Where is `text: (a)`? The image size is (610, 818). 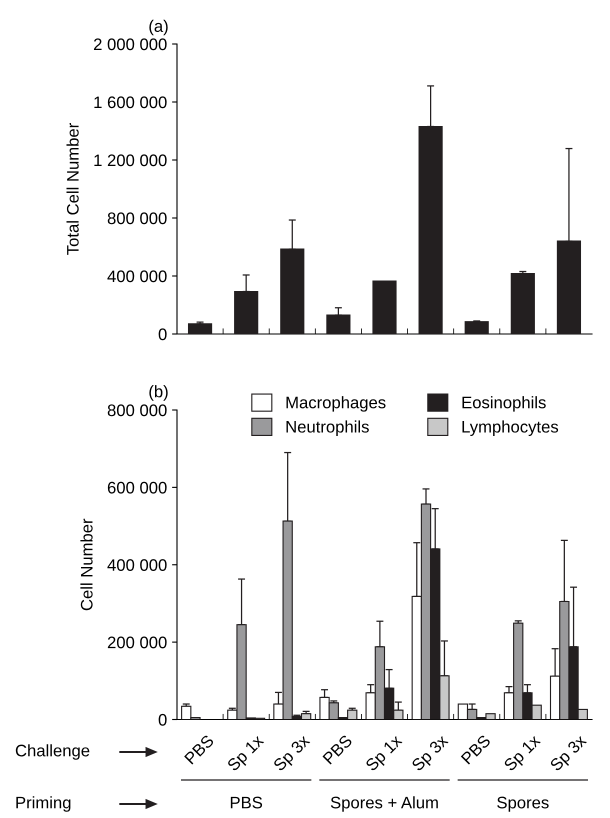
text: (a) is located at coordinates (158, 28).